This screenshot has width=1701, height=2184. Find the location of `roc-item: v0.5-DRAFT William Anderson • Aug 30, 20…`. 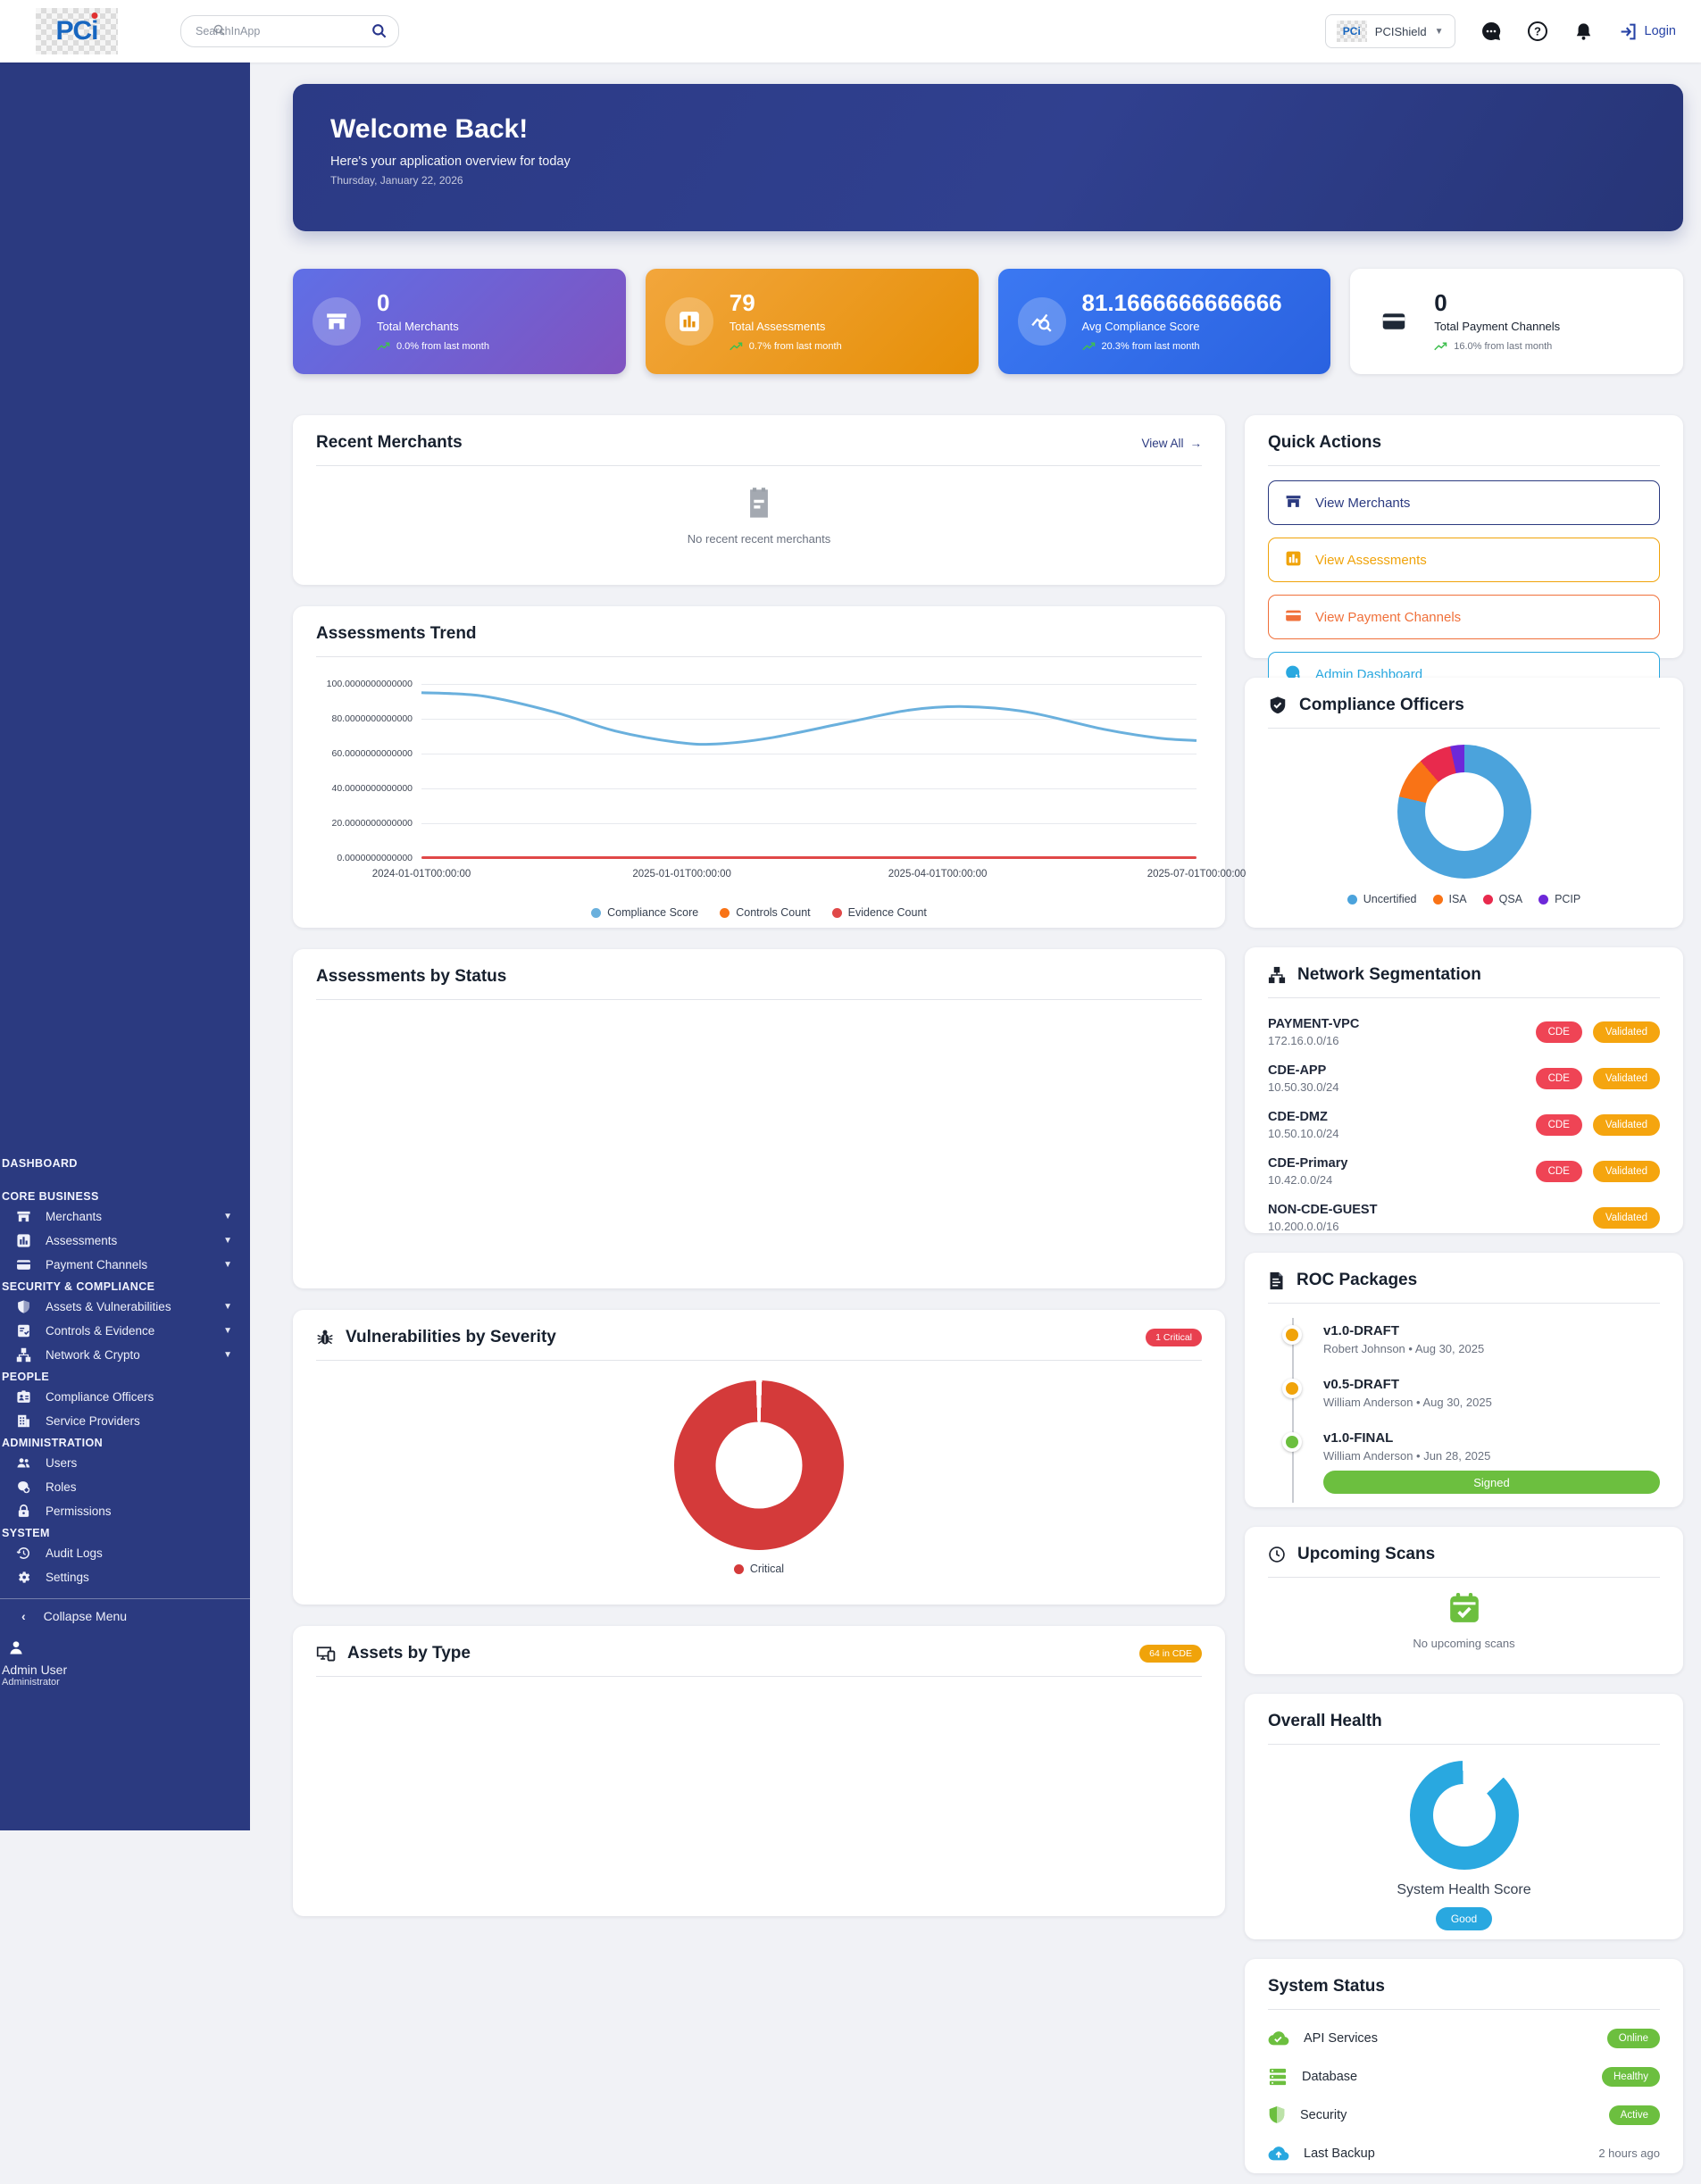

roc-item: v0.5-DRAFT William Anderson • Aug 30, 20… is located at coordinates (1464, 1393).